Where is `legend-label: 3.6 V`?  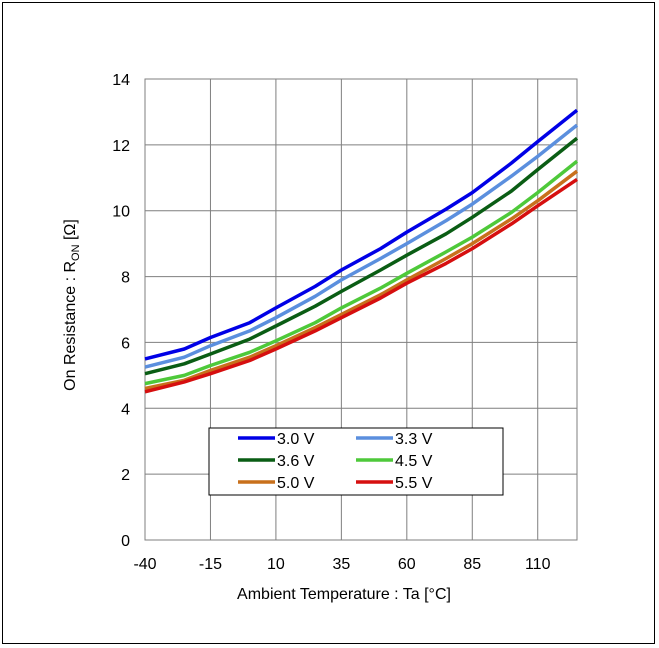
legend-label: 3.6 V is located at coordinates (296, 461).